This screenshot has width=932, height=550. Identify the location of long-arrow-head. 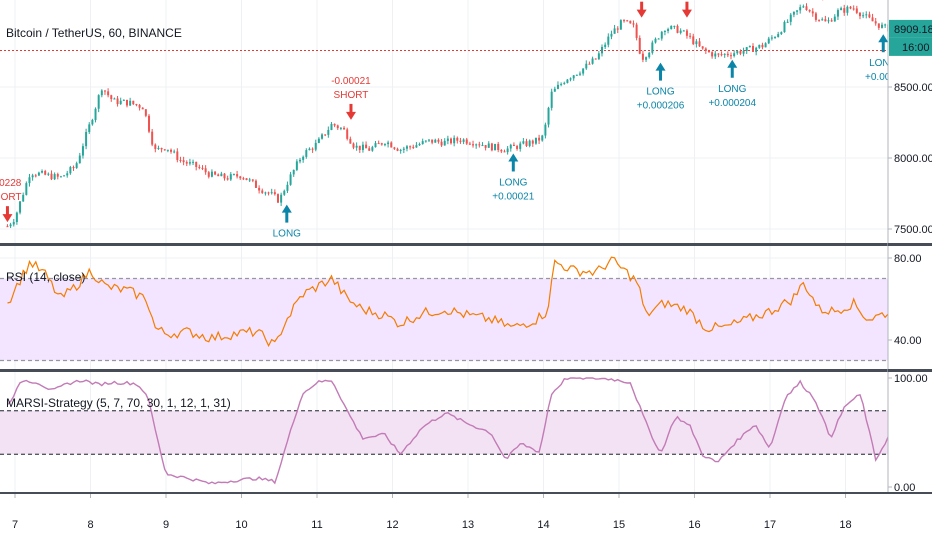
(732, 63).